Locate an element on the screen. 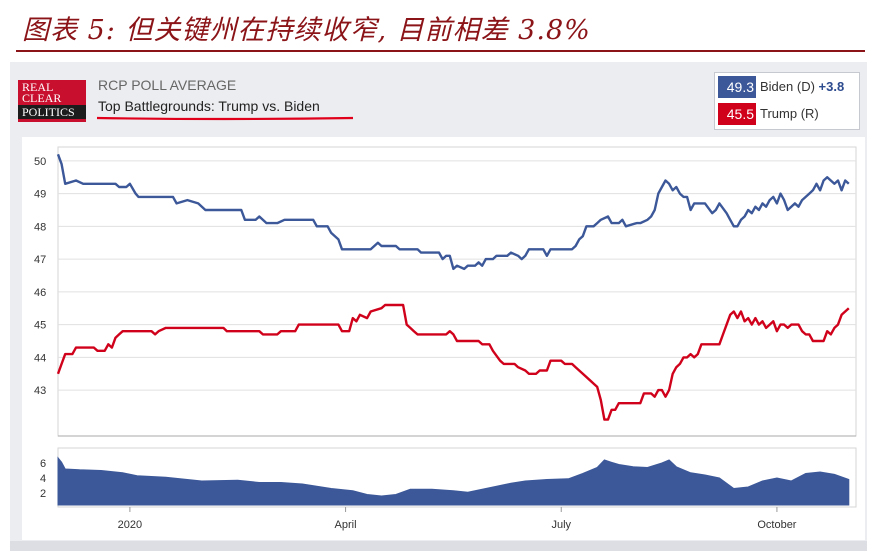 This screenshot has width=877, height=551. rcp-logo: REAL CLEAR POLITICS is located at coordinates (52, 101).